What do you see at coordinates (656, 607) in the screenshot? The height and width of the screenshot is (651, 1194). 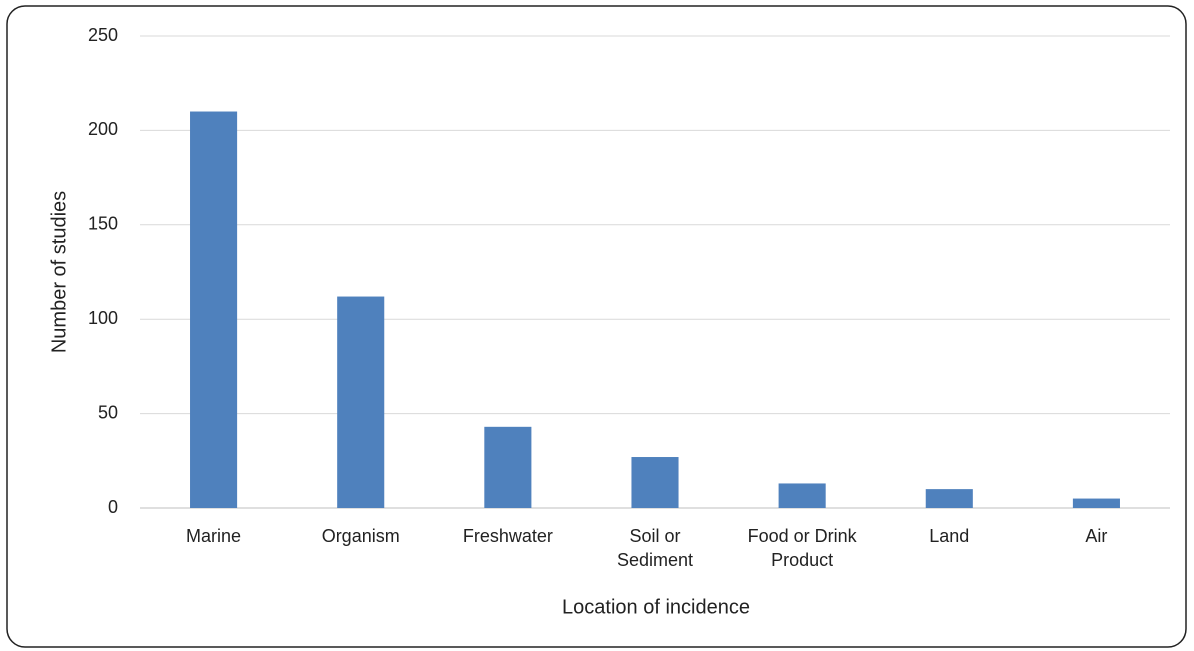 I see `x-axis-title: Location of incidence` at bounding box center [656, 607].